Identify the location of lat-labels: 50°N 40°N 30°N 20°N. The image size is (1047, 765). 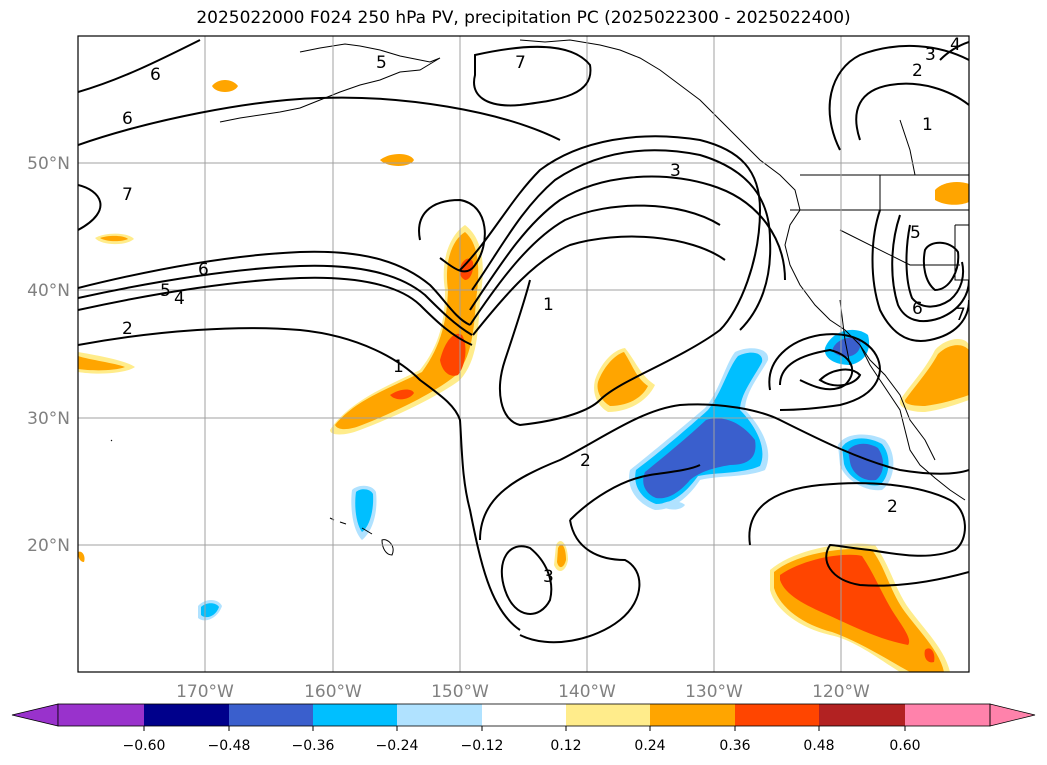
(48, 355).